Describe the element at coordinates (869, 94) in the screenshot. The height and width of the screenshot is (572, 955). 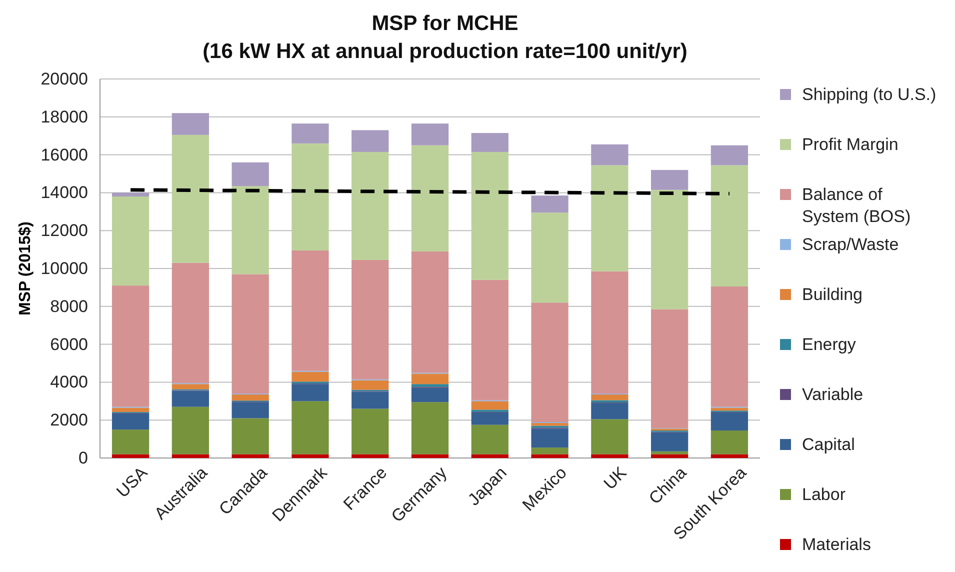
I see `legend-label: Shipping (to U.S.)` at that location.